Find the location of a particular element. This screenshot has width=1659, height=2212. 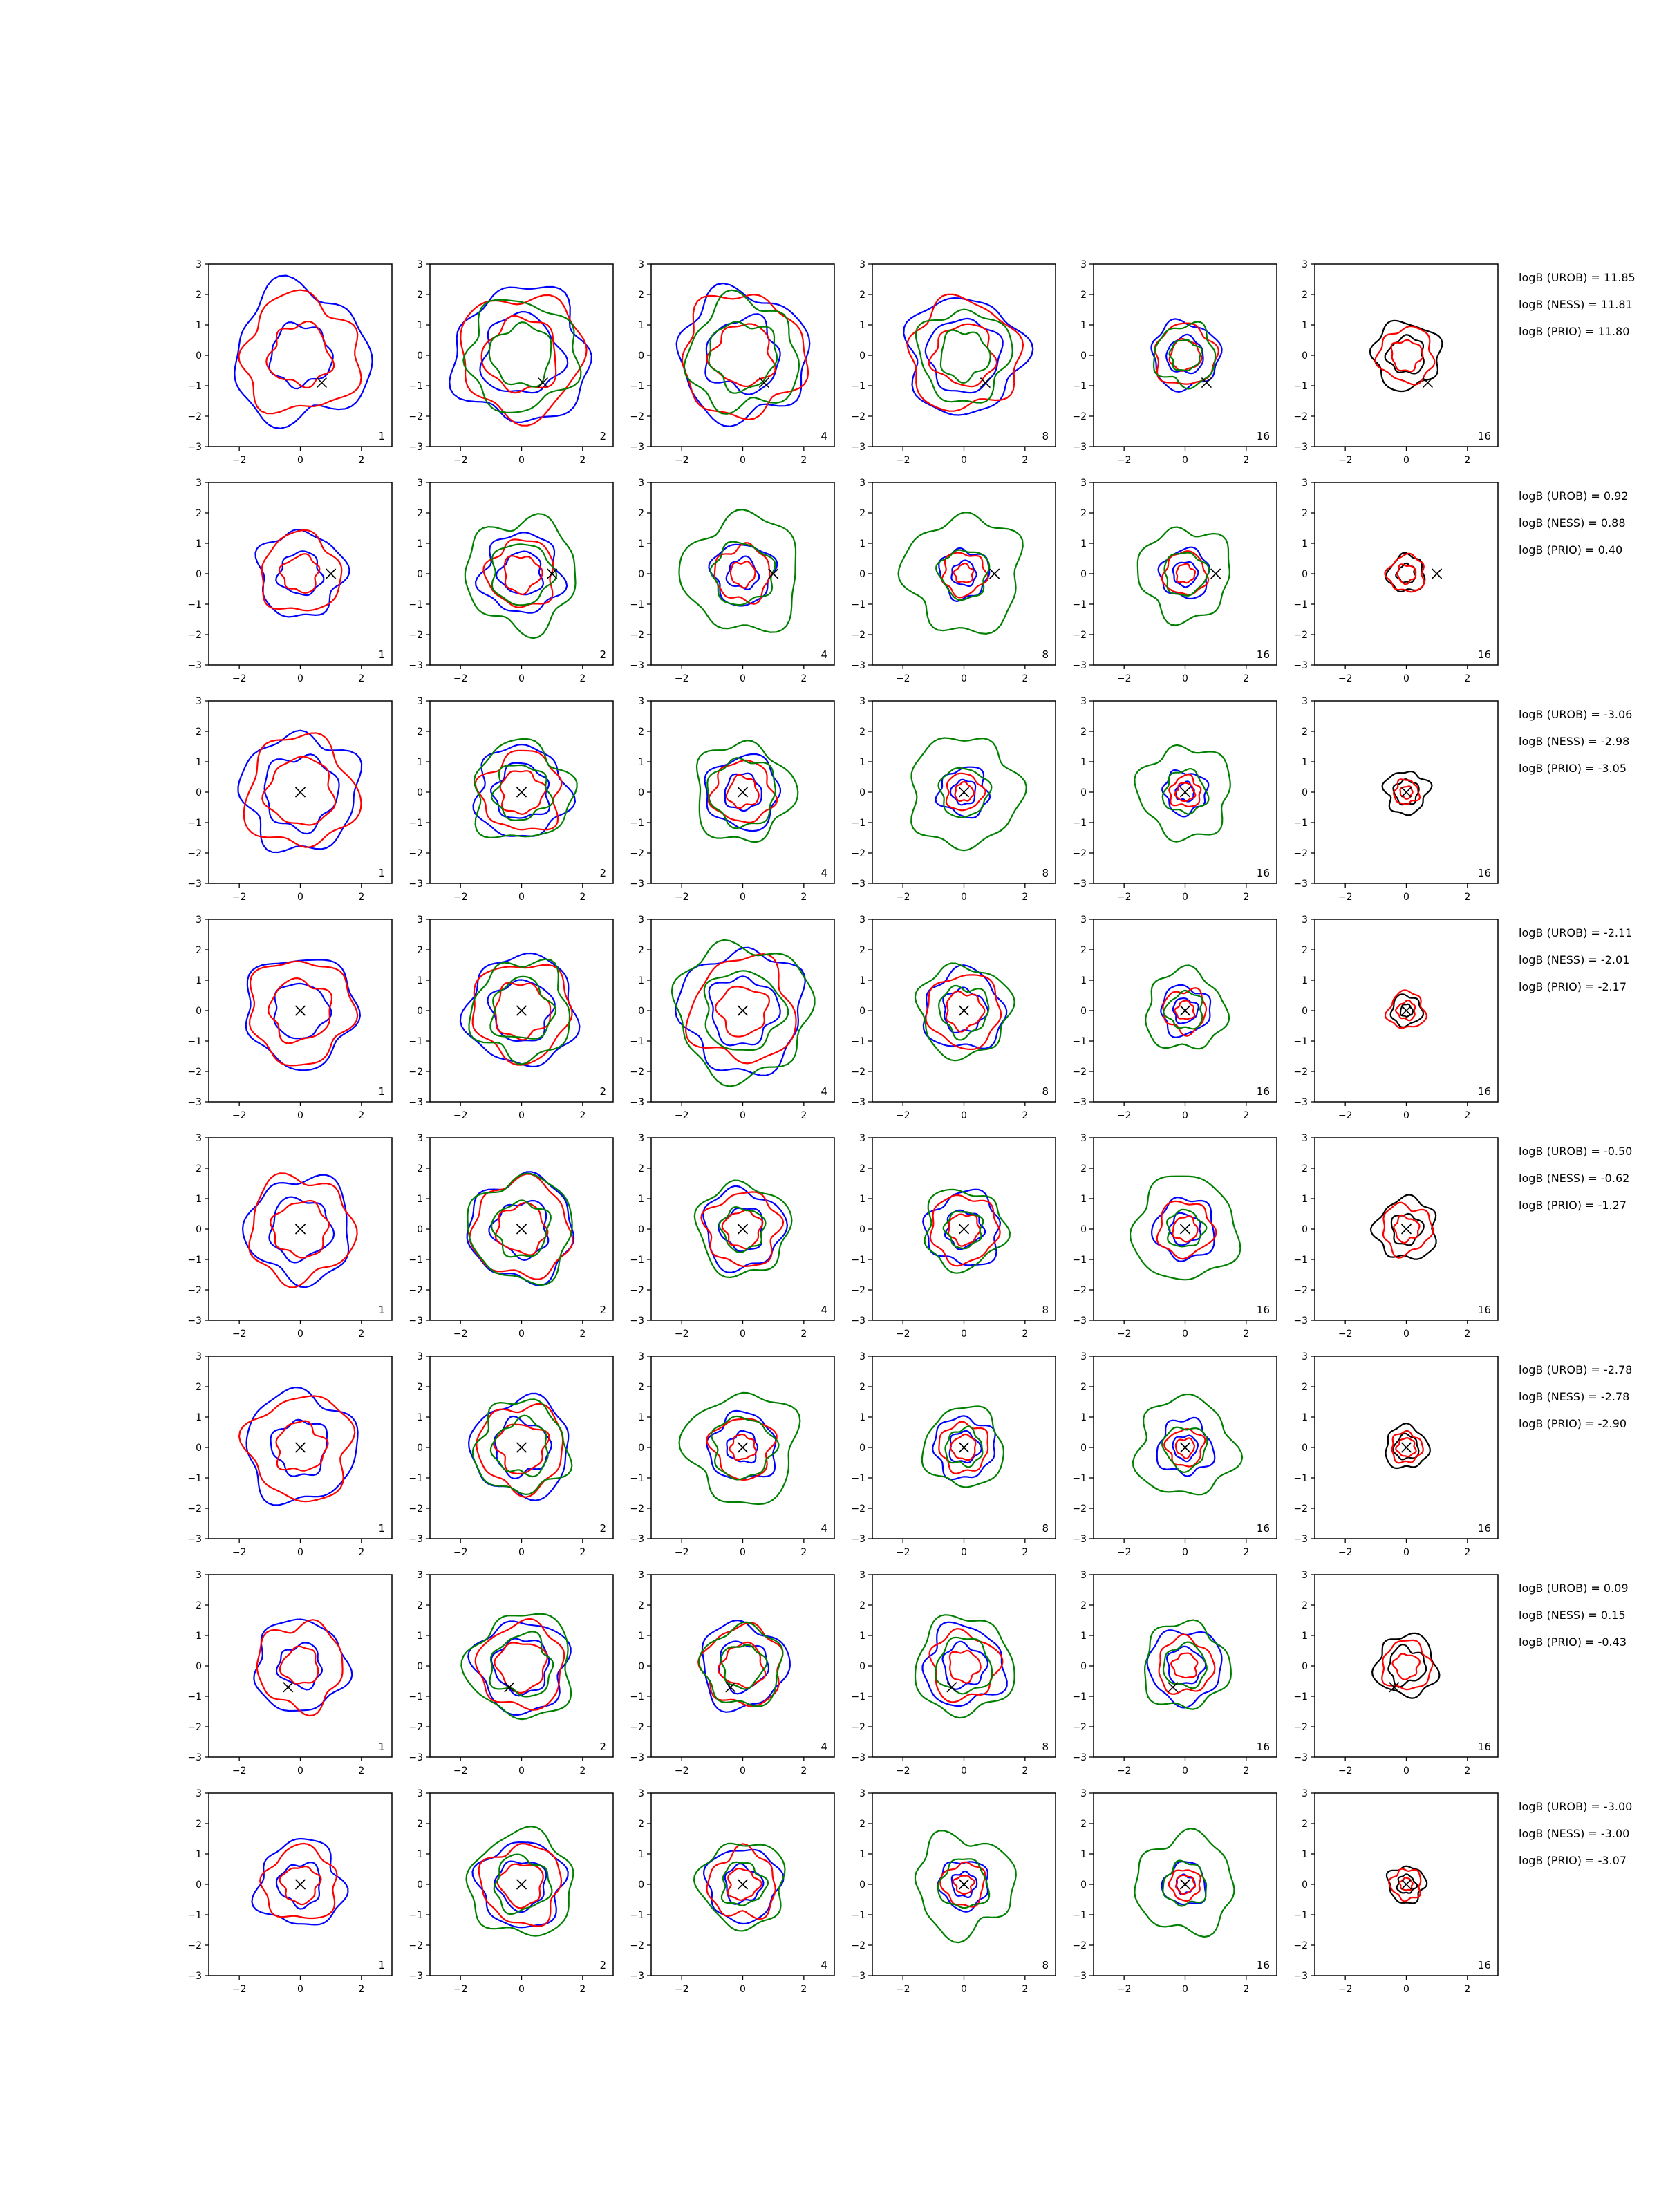

logB-annotation: logB (NESS) = -0.62 is located at coordinates (1574, 1178).